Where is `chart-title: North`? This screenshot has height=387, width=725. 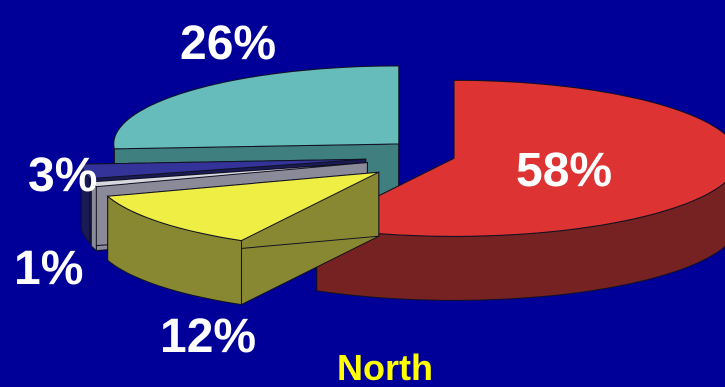 chart-title: North is located at coordinates (385, 367).